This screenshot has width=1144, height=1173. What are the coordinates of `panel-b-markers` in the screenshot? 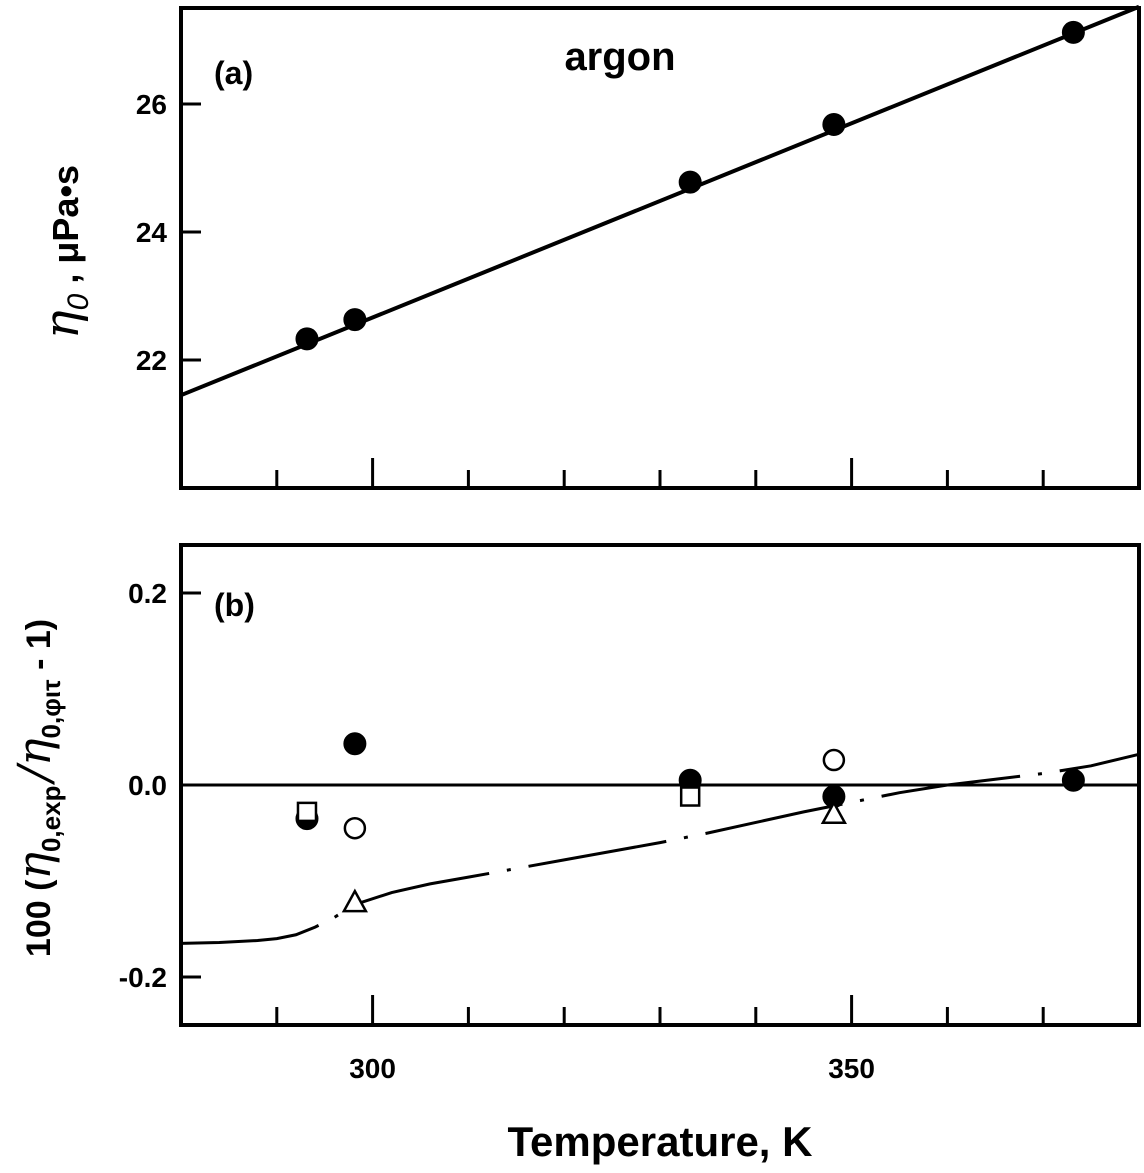 It's located at (690, 822).